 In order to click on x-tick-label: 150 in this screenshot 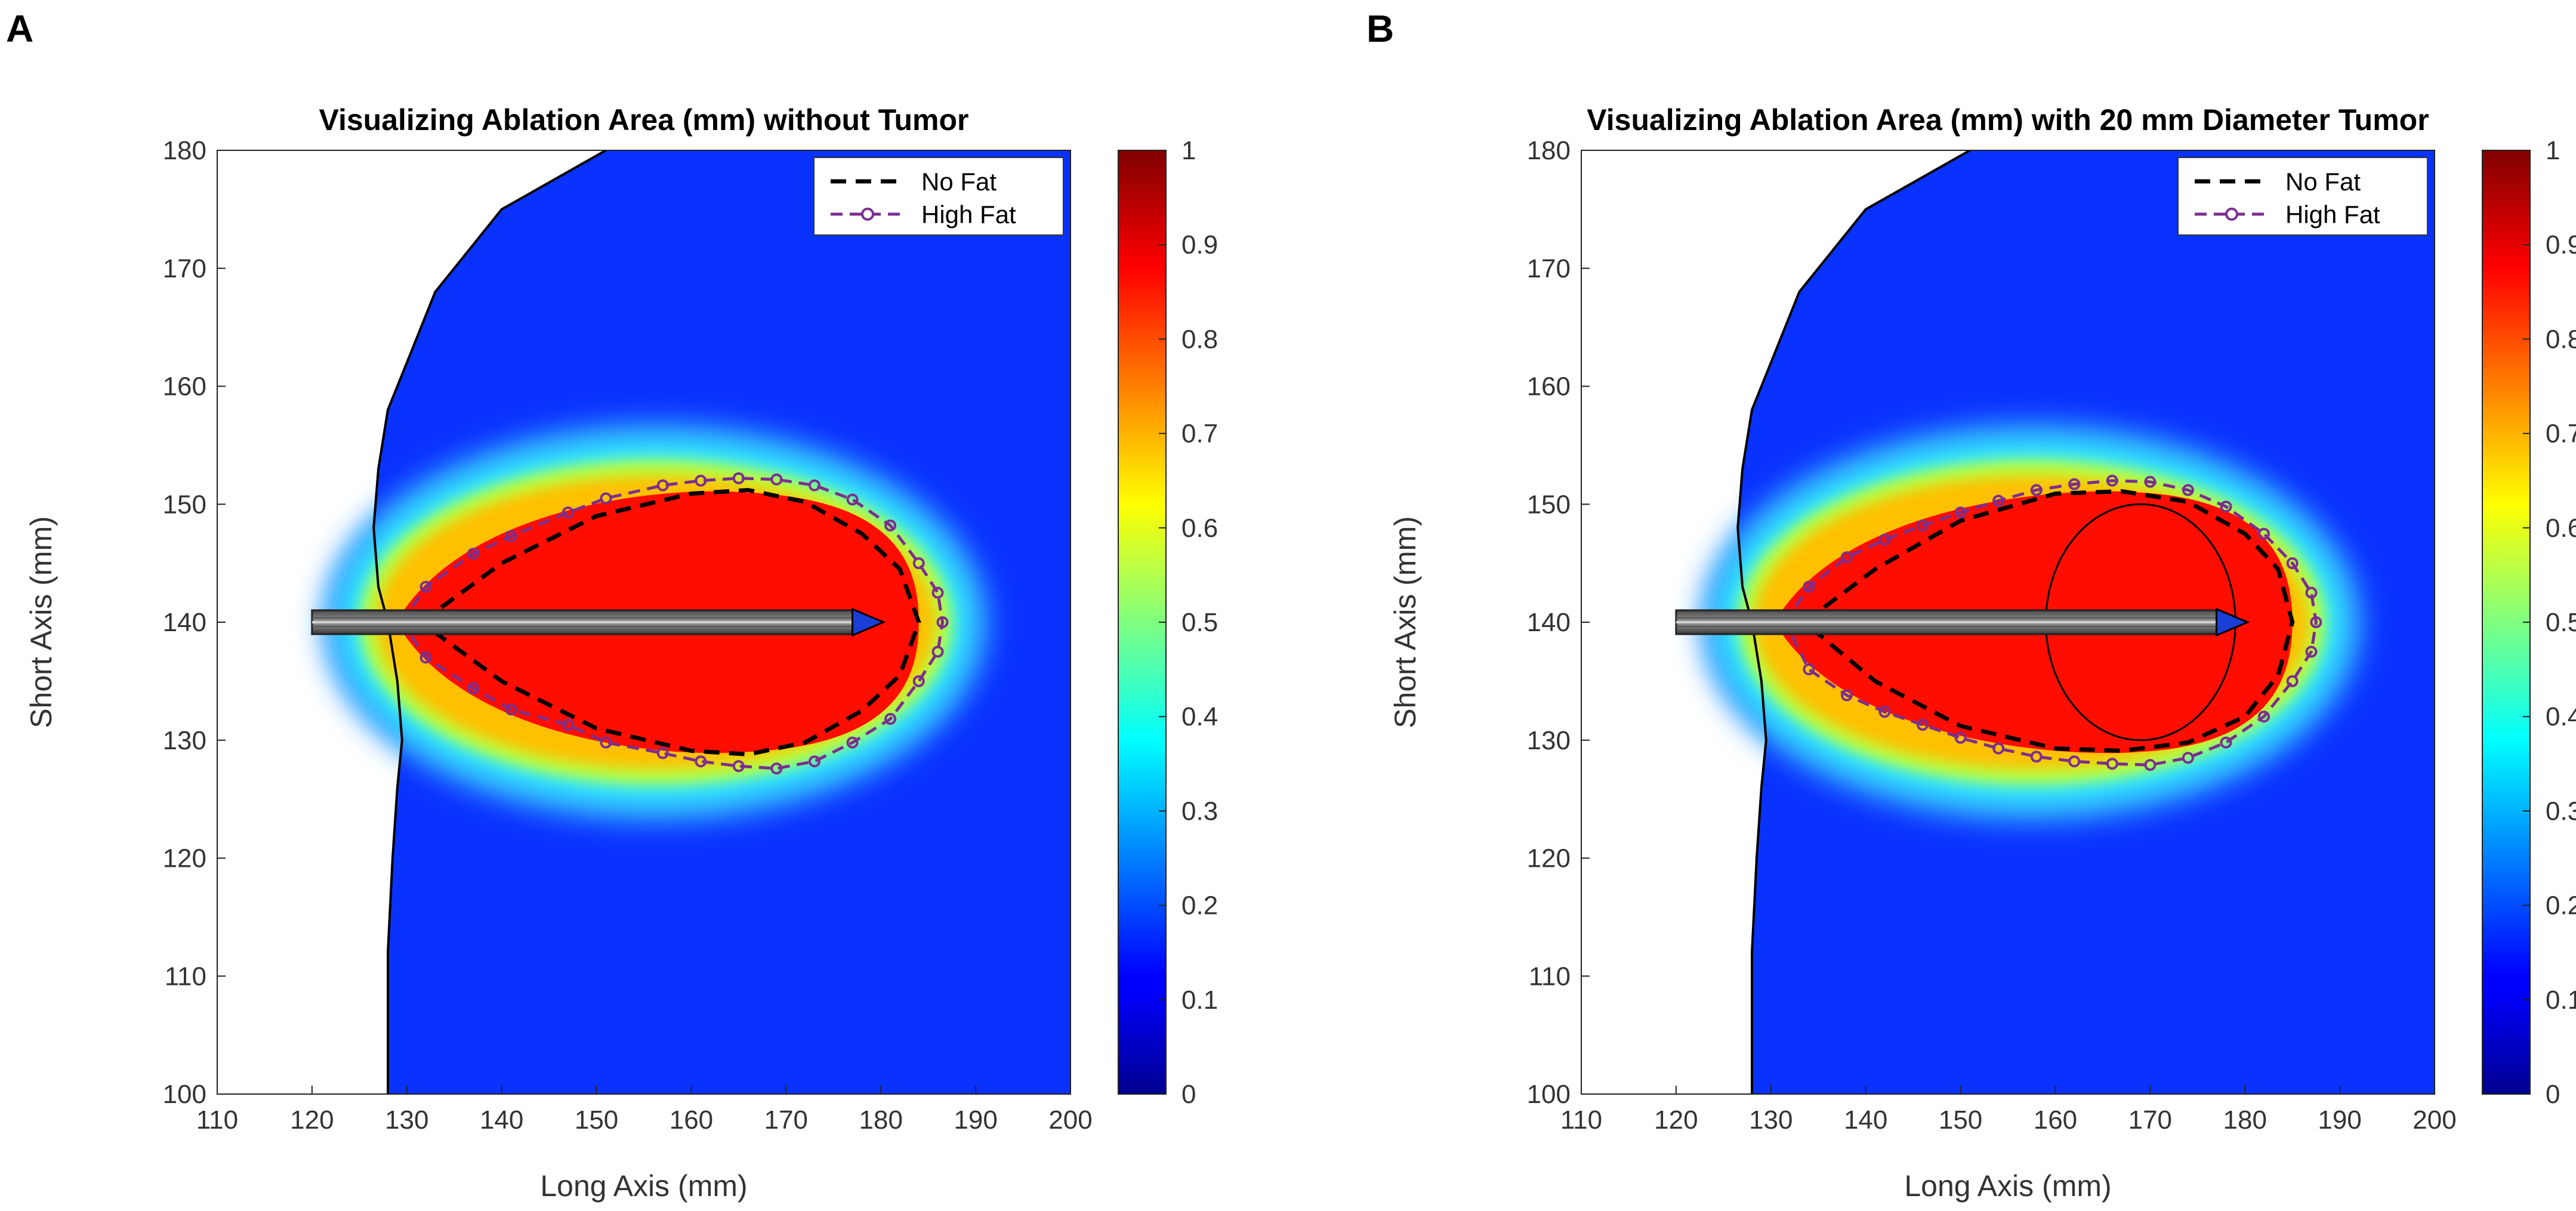, I will do `click(1961, 1120)`.